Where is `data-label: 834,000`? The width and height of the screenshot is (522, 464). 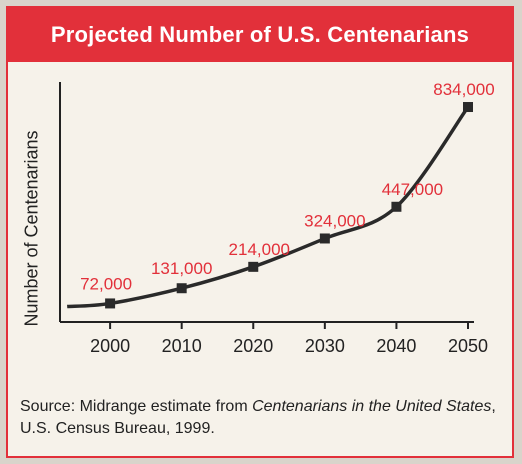 data-label: 834,000 is located at coordinates (463, 89).